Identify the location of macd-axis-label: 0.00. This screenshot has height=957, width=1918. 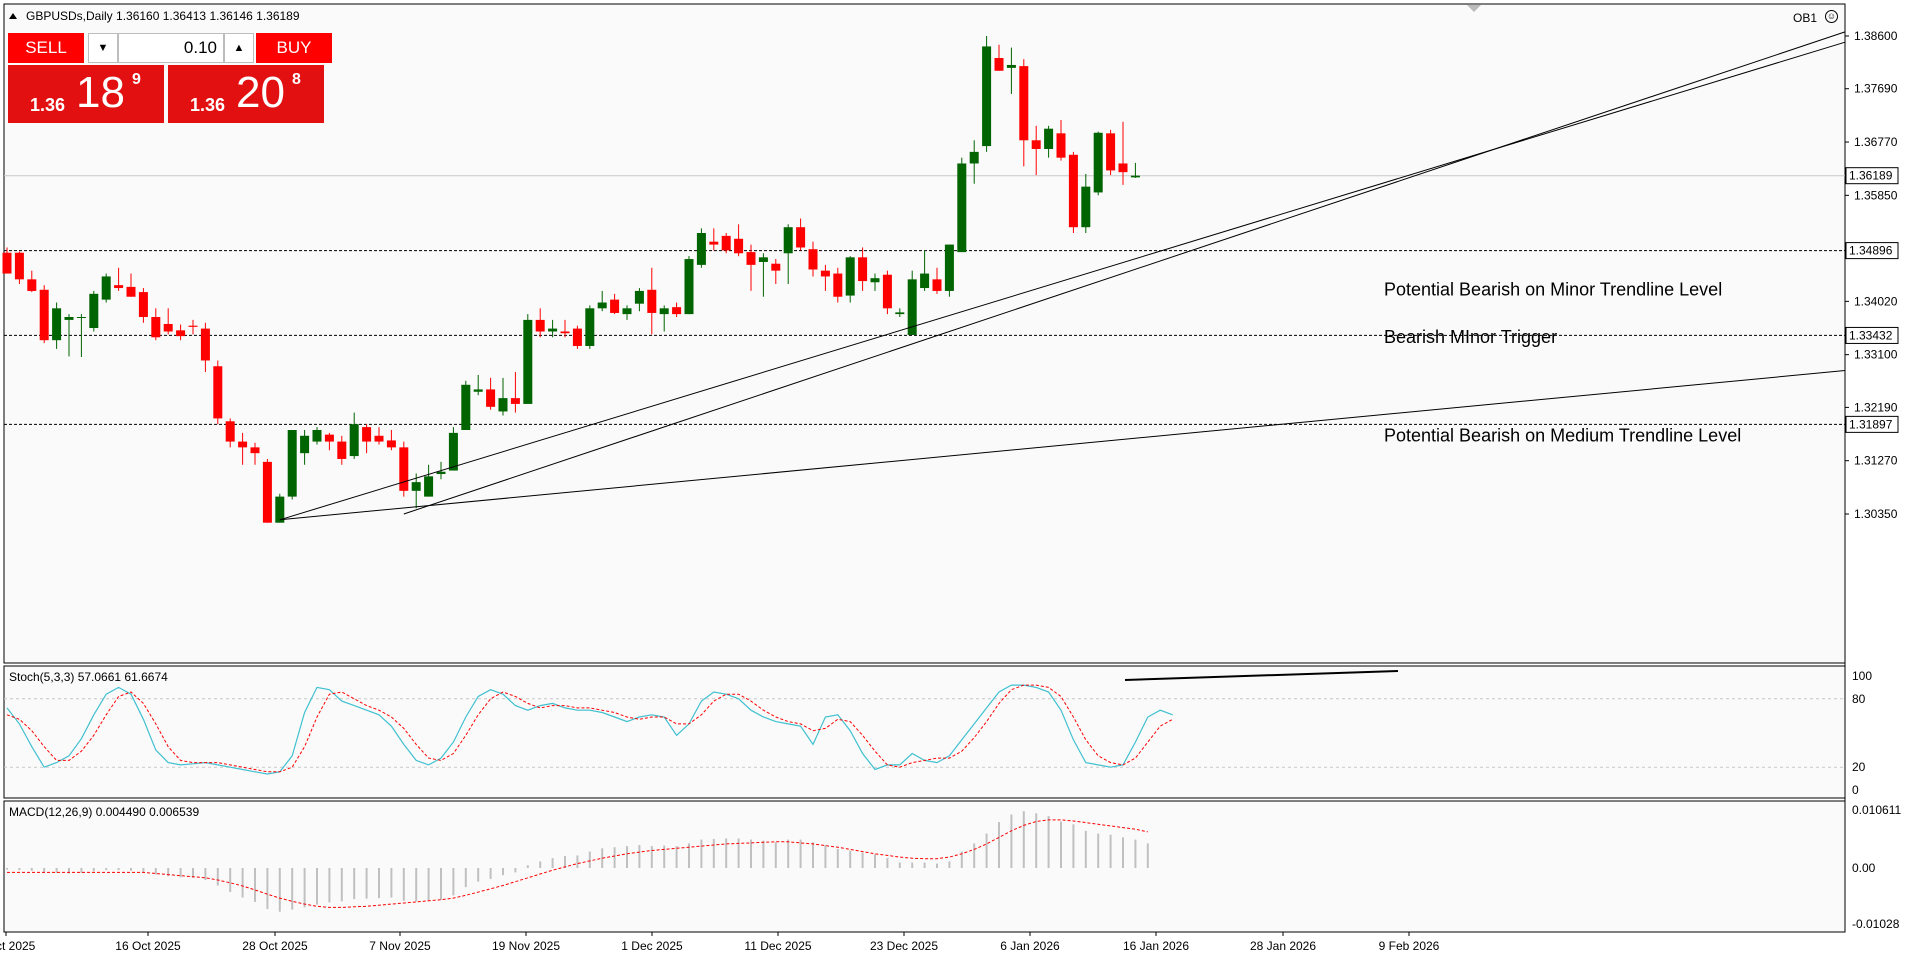
(1864, 868).